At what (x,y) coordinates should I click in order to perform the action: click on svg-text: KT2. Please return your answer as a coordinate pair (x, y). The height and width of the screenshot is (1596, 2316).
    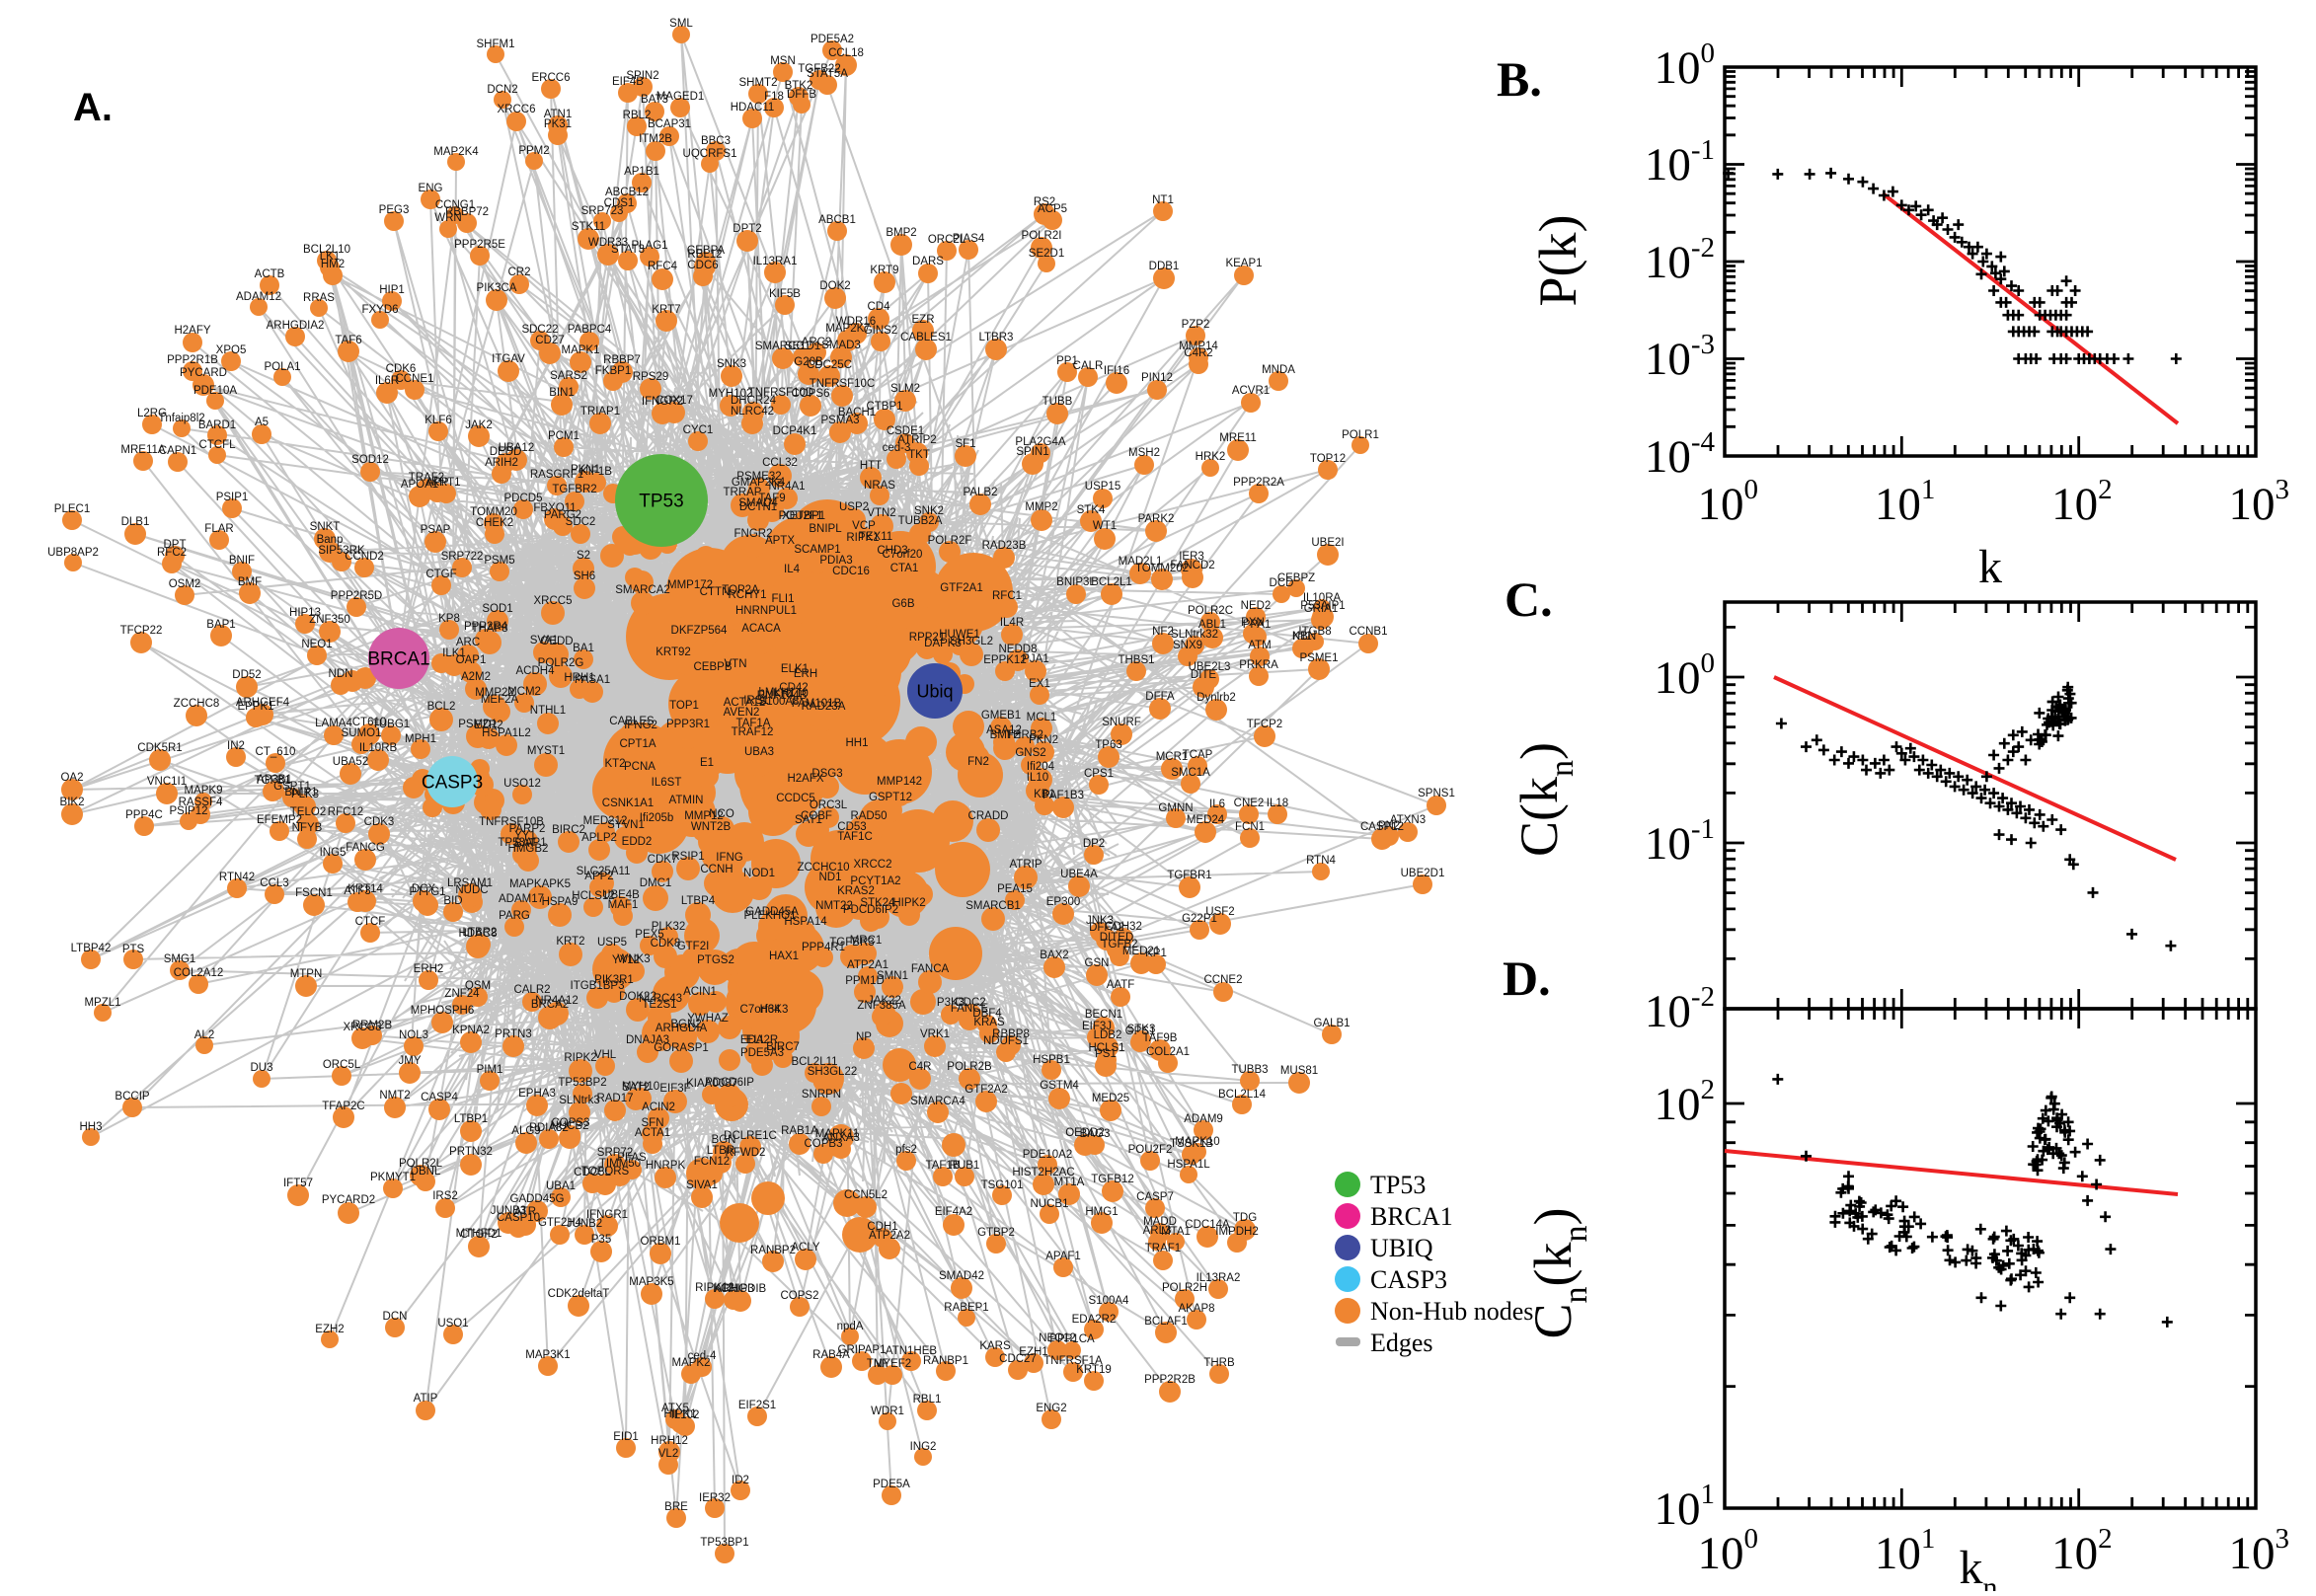
    Looking at the image, I should click on (615, 764).